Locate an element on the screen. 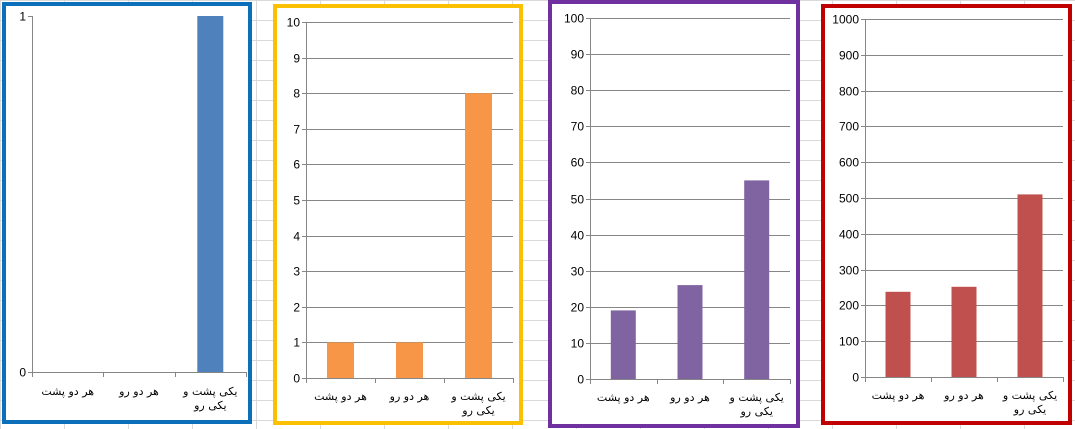 This screenshot has width=1075, height=429. y-tick-label: 8 is located at coordinates (296, 94).